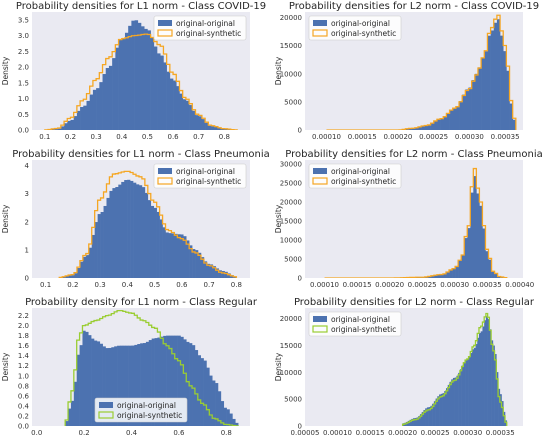  What do you see at coordinates (23, 115) in the screenshot?
I see `y-tick-label: 0.5` at bounding box center [23, 115].